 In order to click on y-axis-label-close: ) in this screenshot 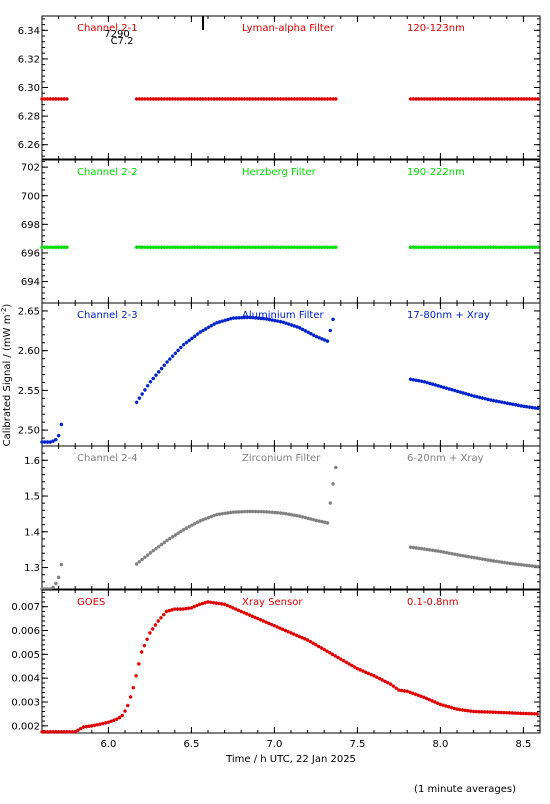, I will do `click(7, 306)`.